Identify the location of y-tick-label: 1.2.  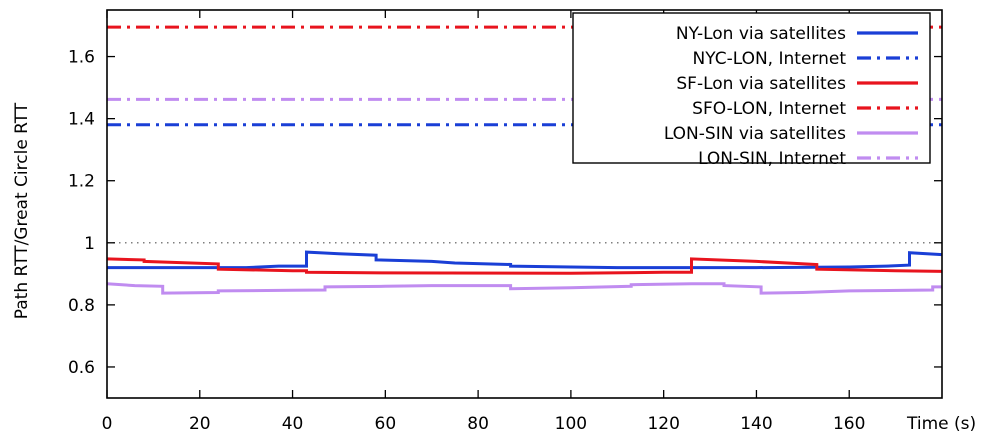
(81, 182).